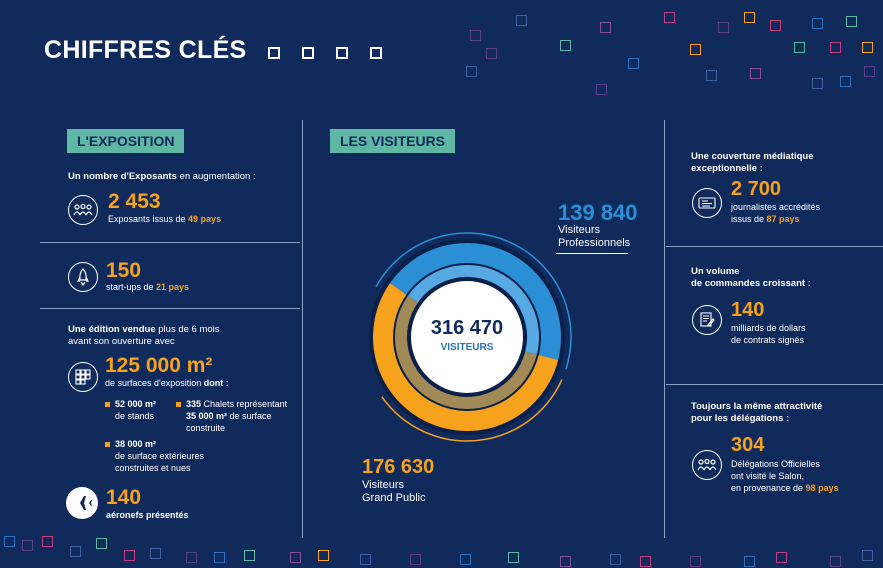 Image resolution: width=883 pixels, height=568 pixels. I want to click on public-label-line2: Grand Public, so click(394, 498).